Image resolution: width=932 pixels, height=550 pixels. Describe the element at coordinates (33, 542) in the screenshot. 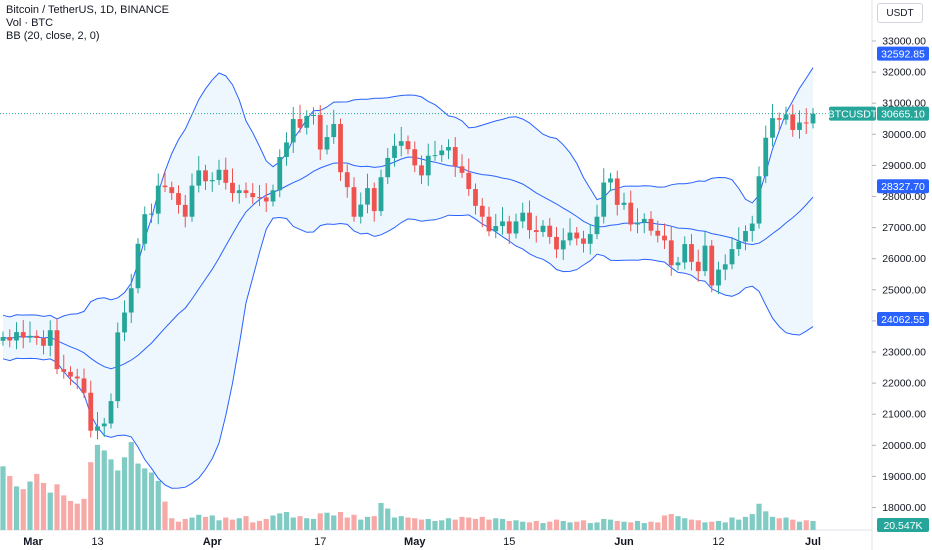

I see `time-tick-label: Mar` at that location.